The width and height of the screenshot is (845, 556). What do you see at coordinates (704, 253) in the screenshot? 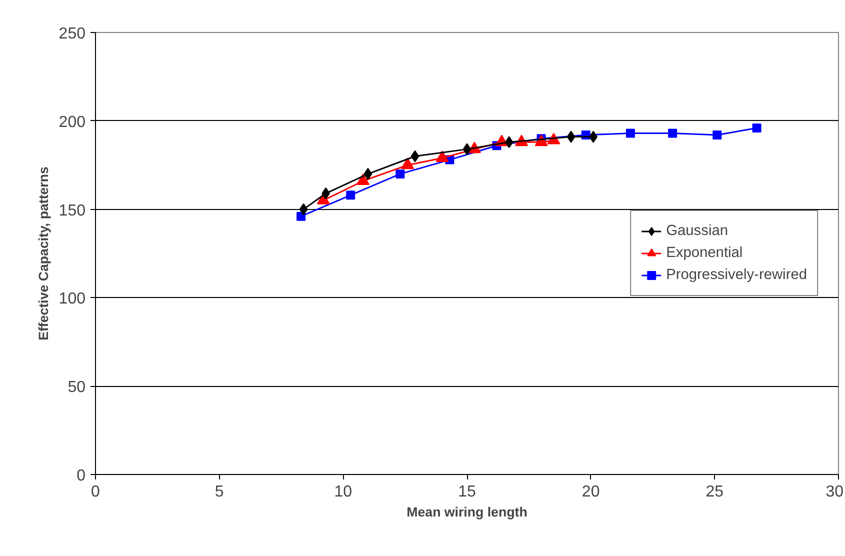
I see `legend-label: Exponential` at bounding box center [704, 253].